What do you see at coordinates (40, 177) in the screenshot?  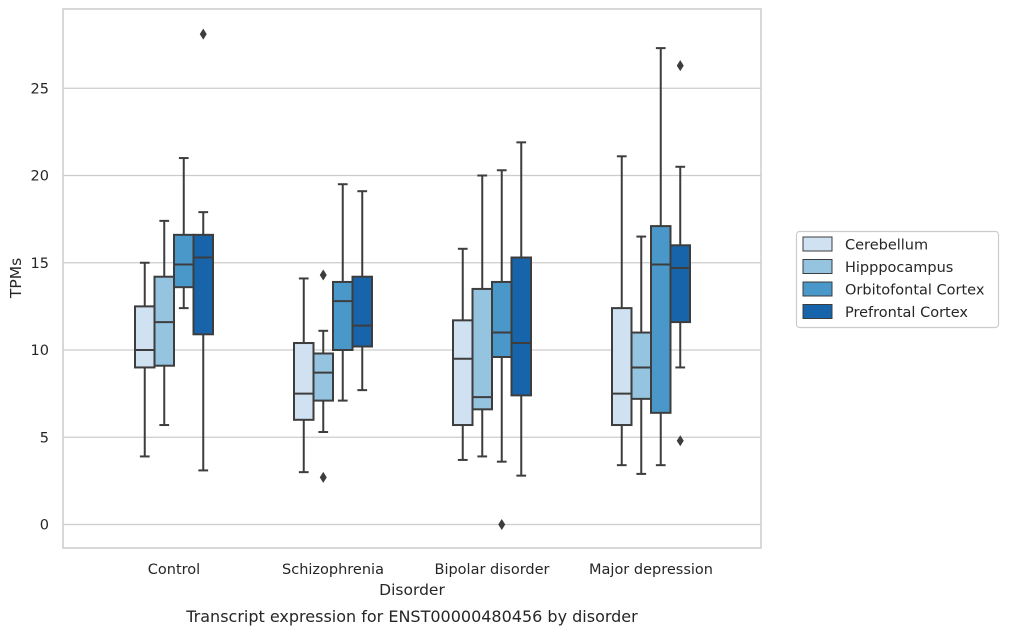 I see `y-tick-label-20: 20` at bounding box center [40, 177].